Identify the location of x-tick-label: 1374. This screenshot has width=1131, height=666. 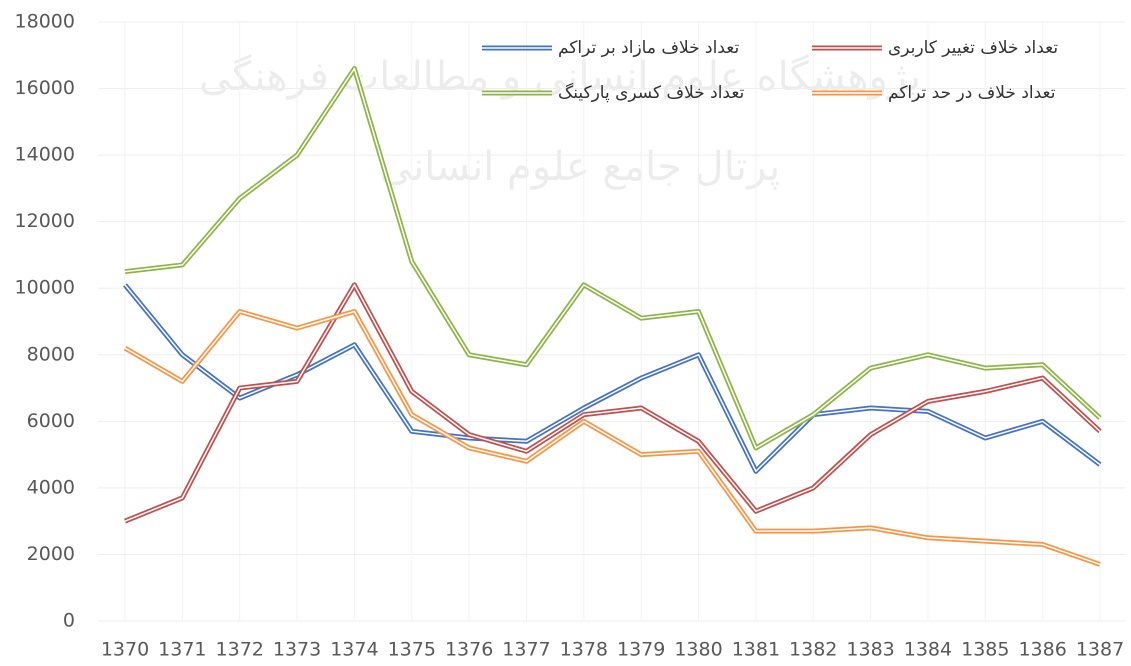
(354, 650).